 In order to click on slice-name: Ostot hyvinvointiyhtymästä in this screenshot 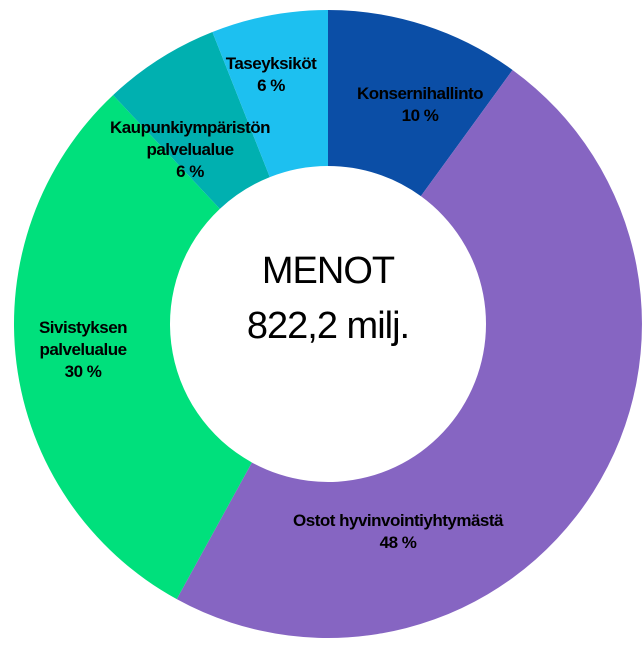, I will do `click(398, 520)`.